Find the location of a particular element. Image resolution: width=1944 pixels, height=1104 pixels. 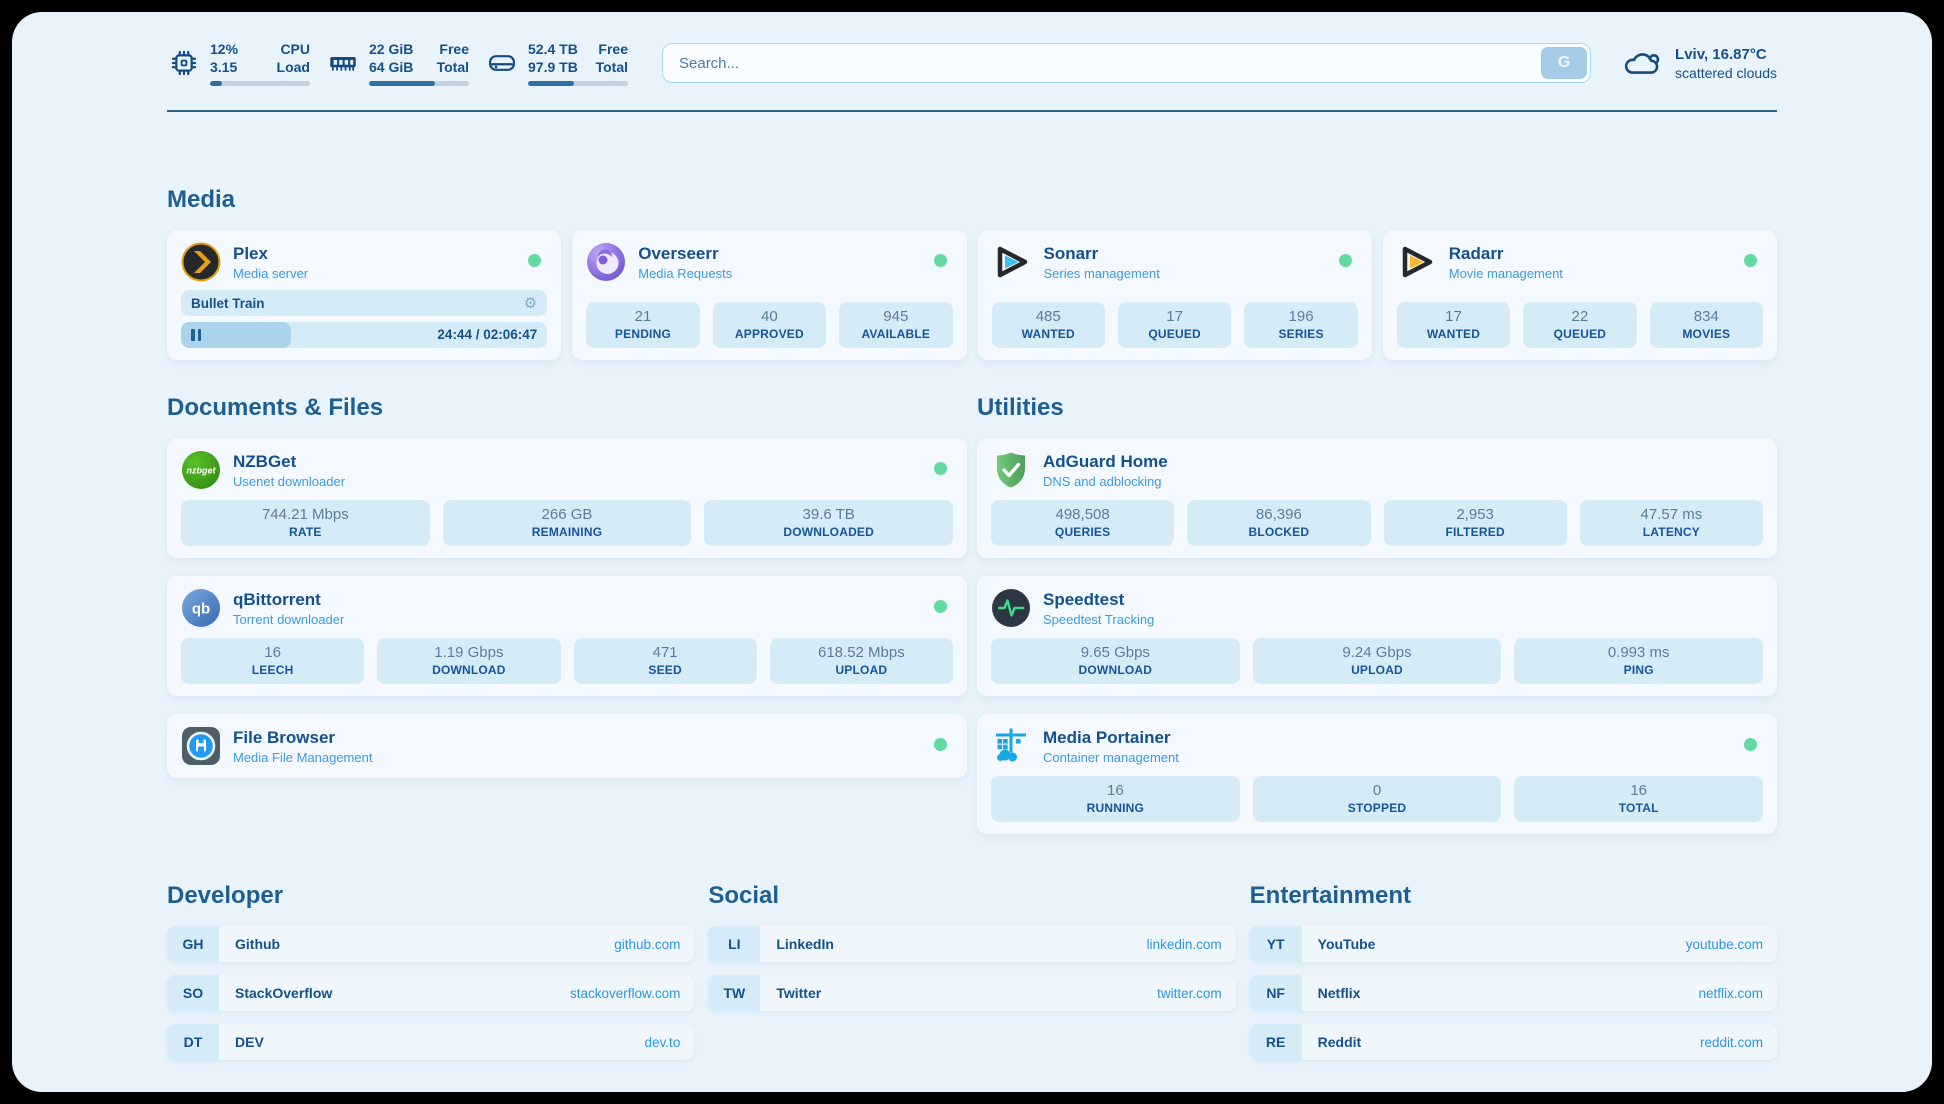

sonarr-desc: Series management is located at coordinates (1101, 273).